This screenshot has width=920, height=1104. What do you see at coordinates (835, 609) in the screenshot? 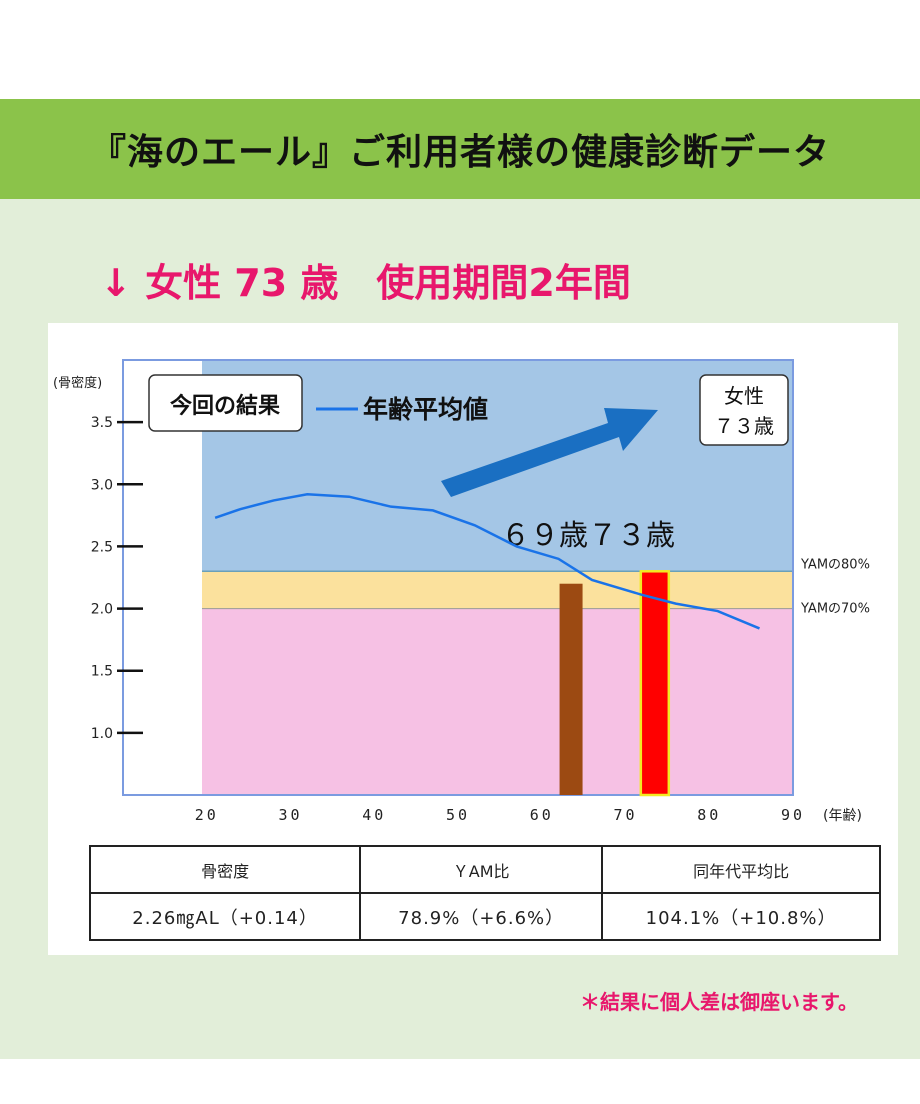
I see `band-label-yam70: YAMの70%` at bounding box center [835, 609].